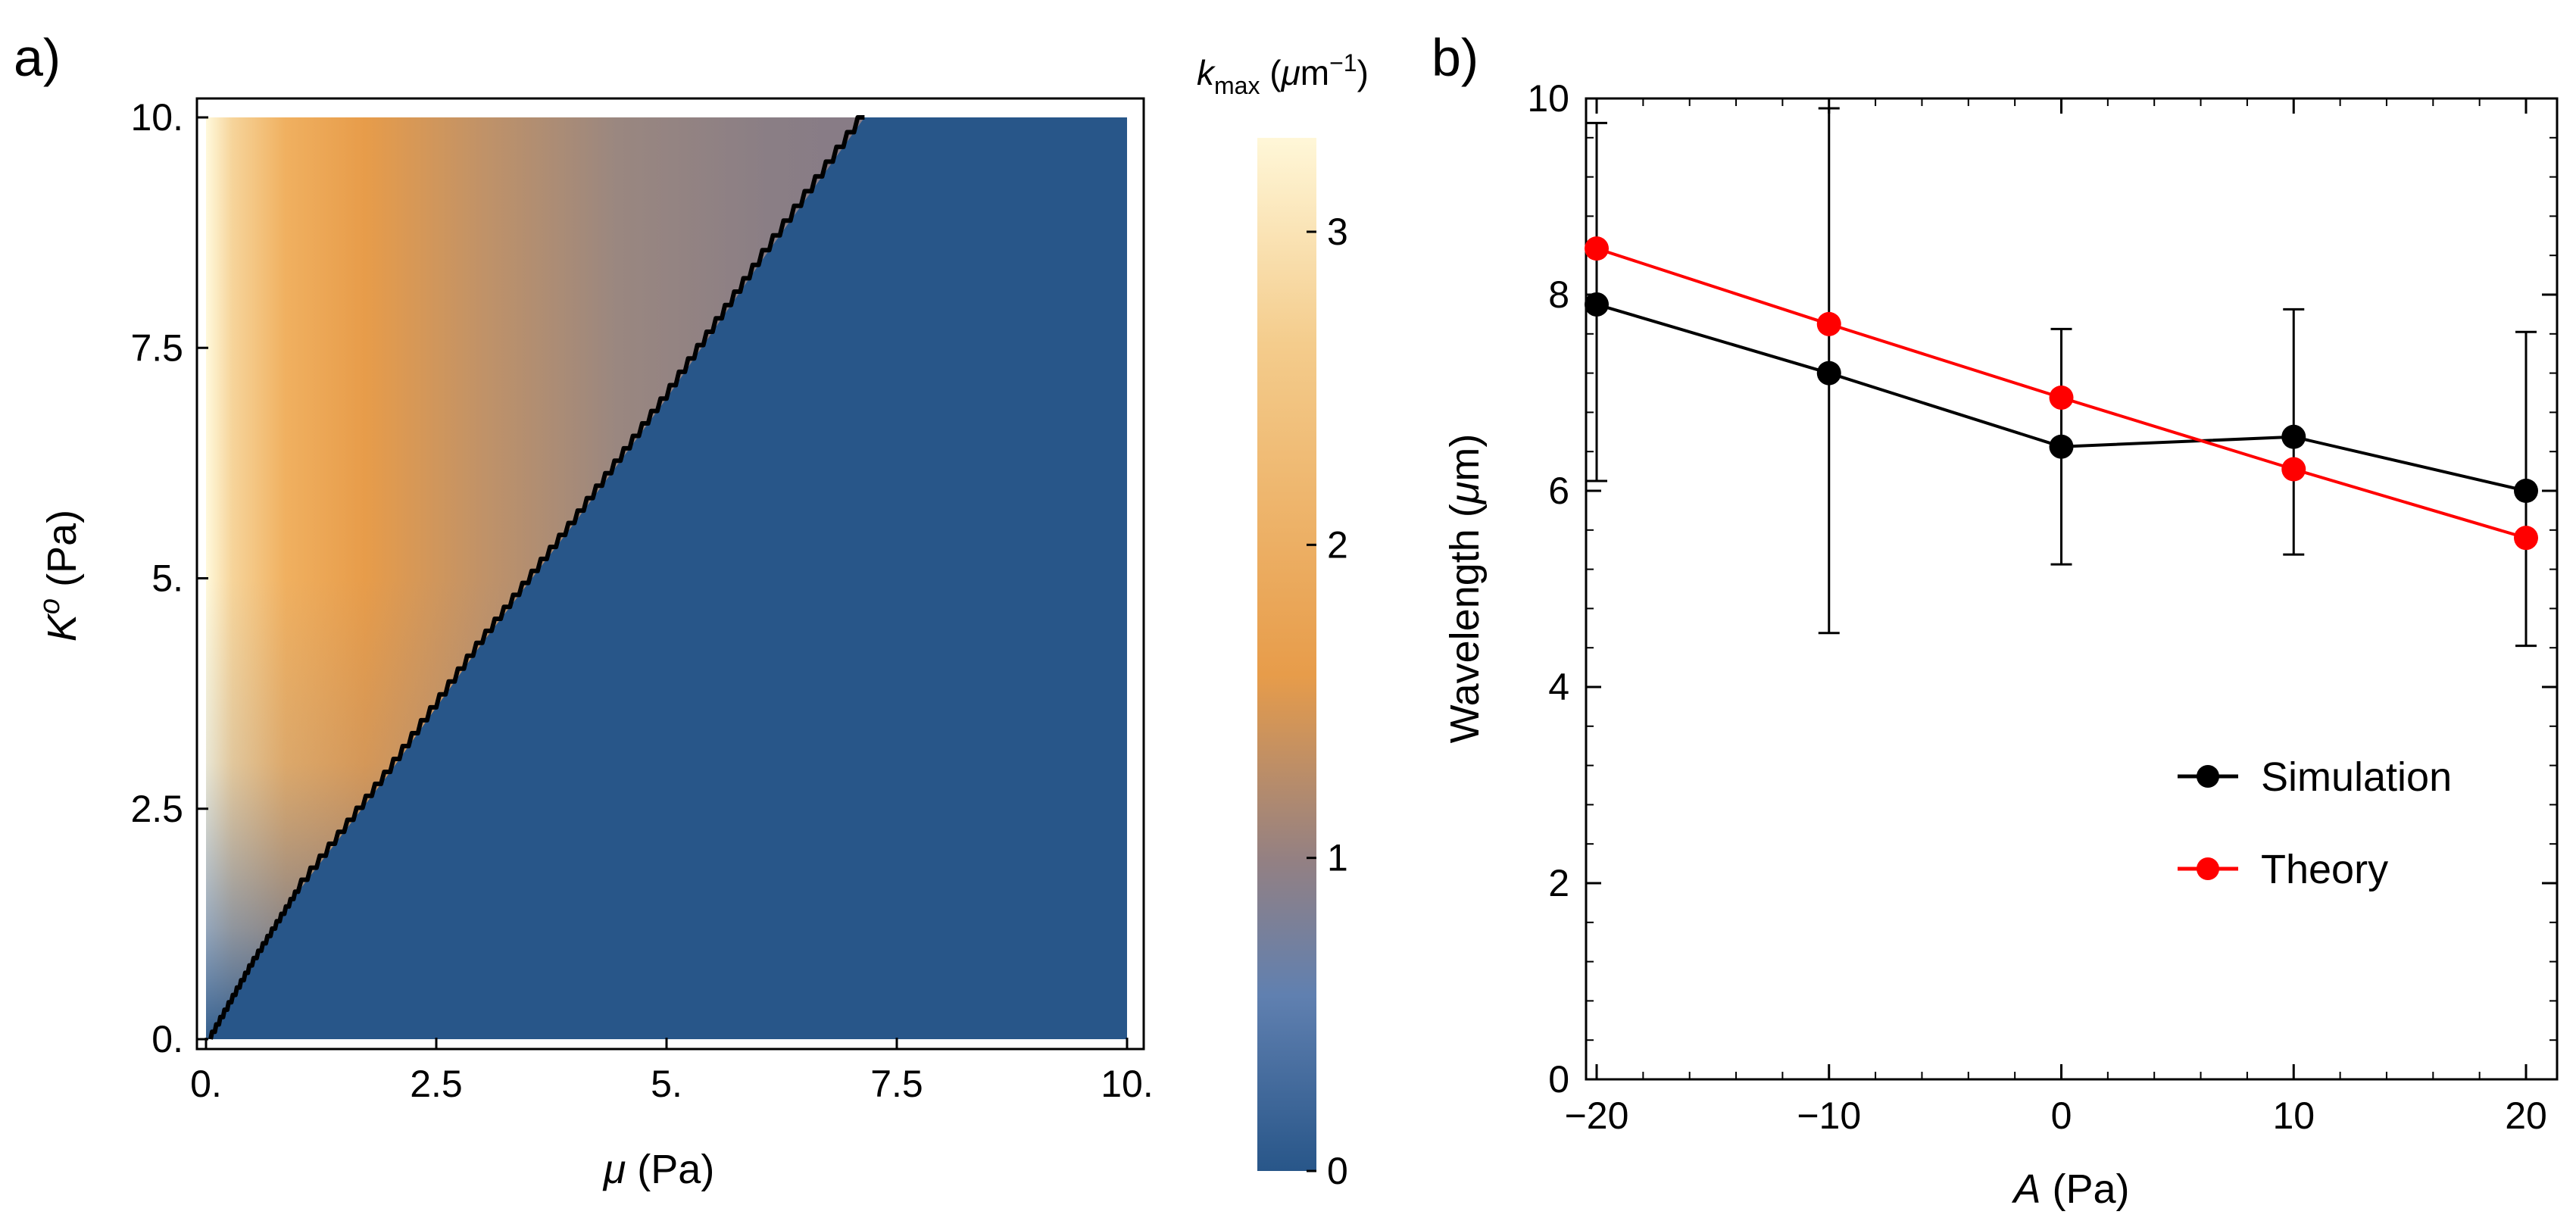  What do you see at coordinates (2356, 777) in the screenshot?
I see `legend-simulation-label: Simulation` at bounding box center [2356, 777].